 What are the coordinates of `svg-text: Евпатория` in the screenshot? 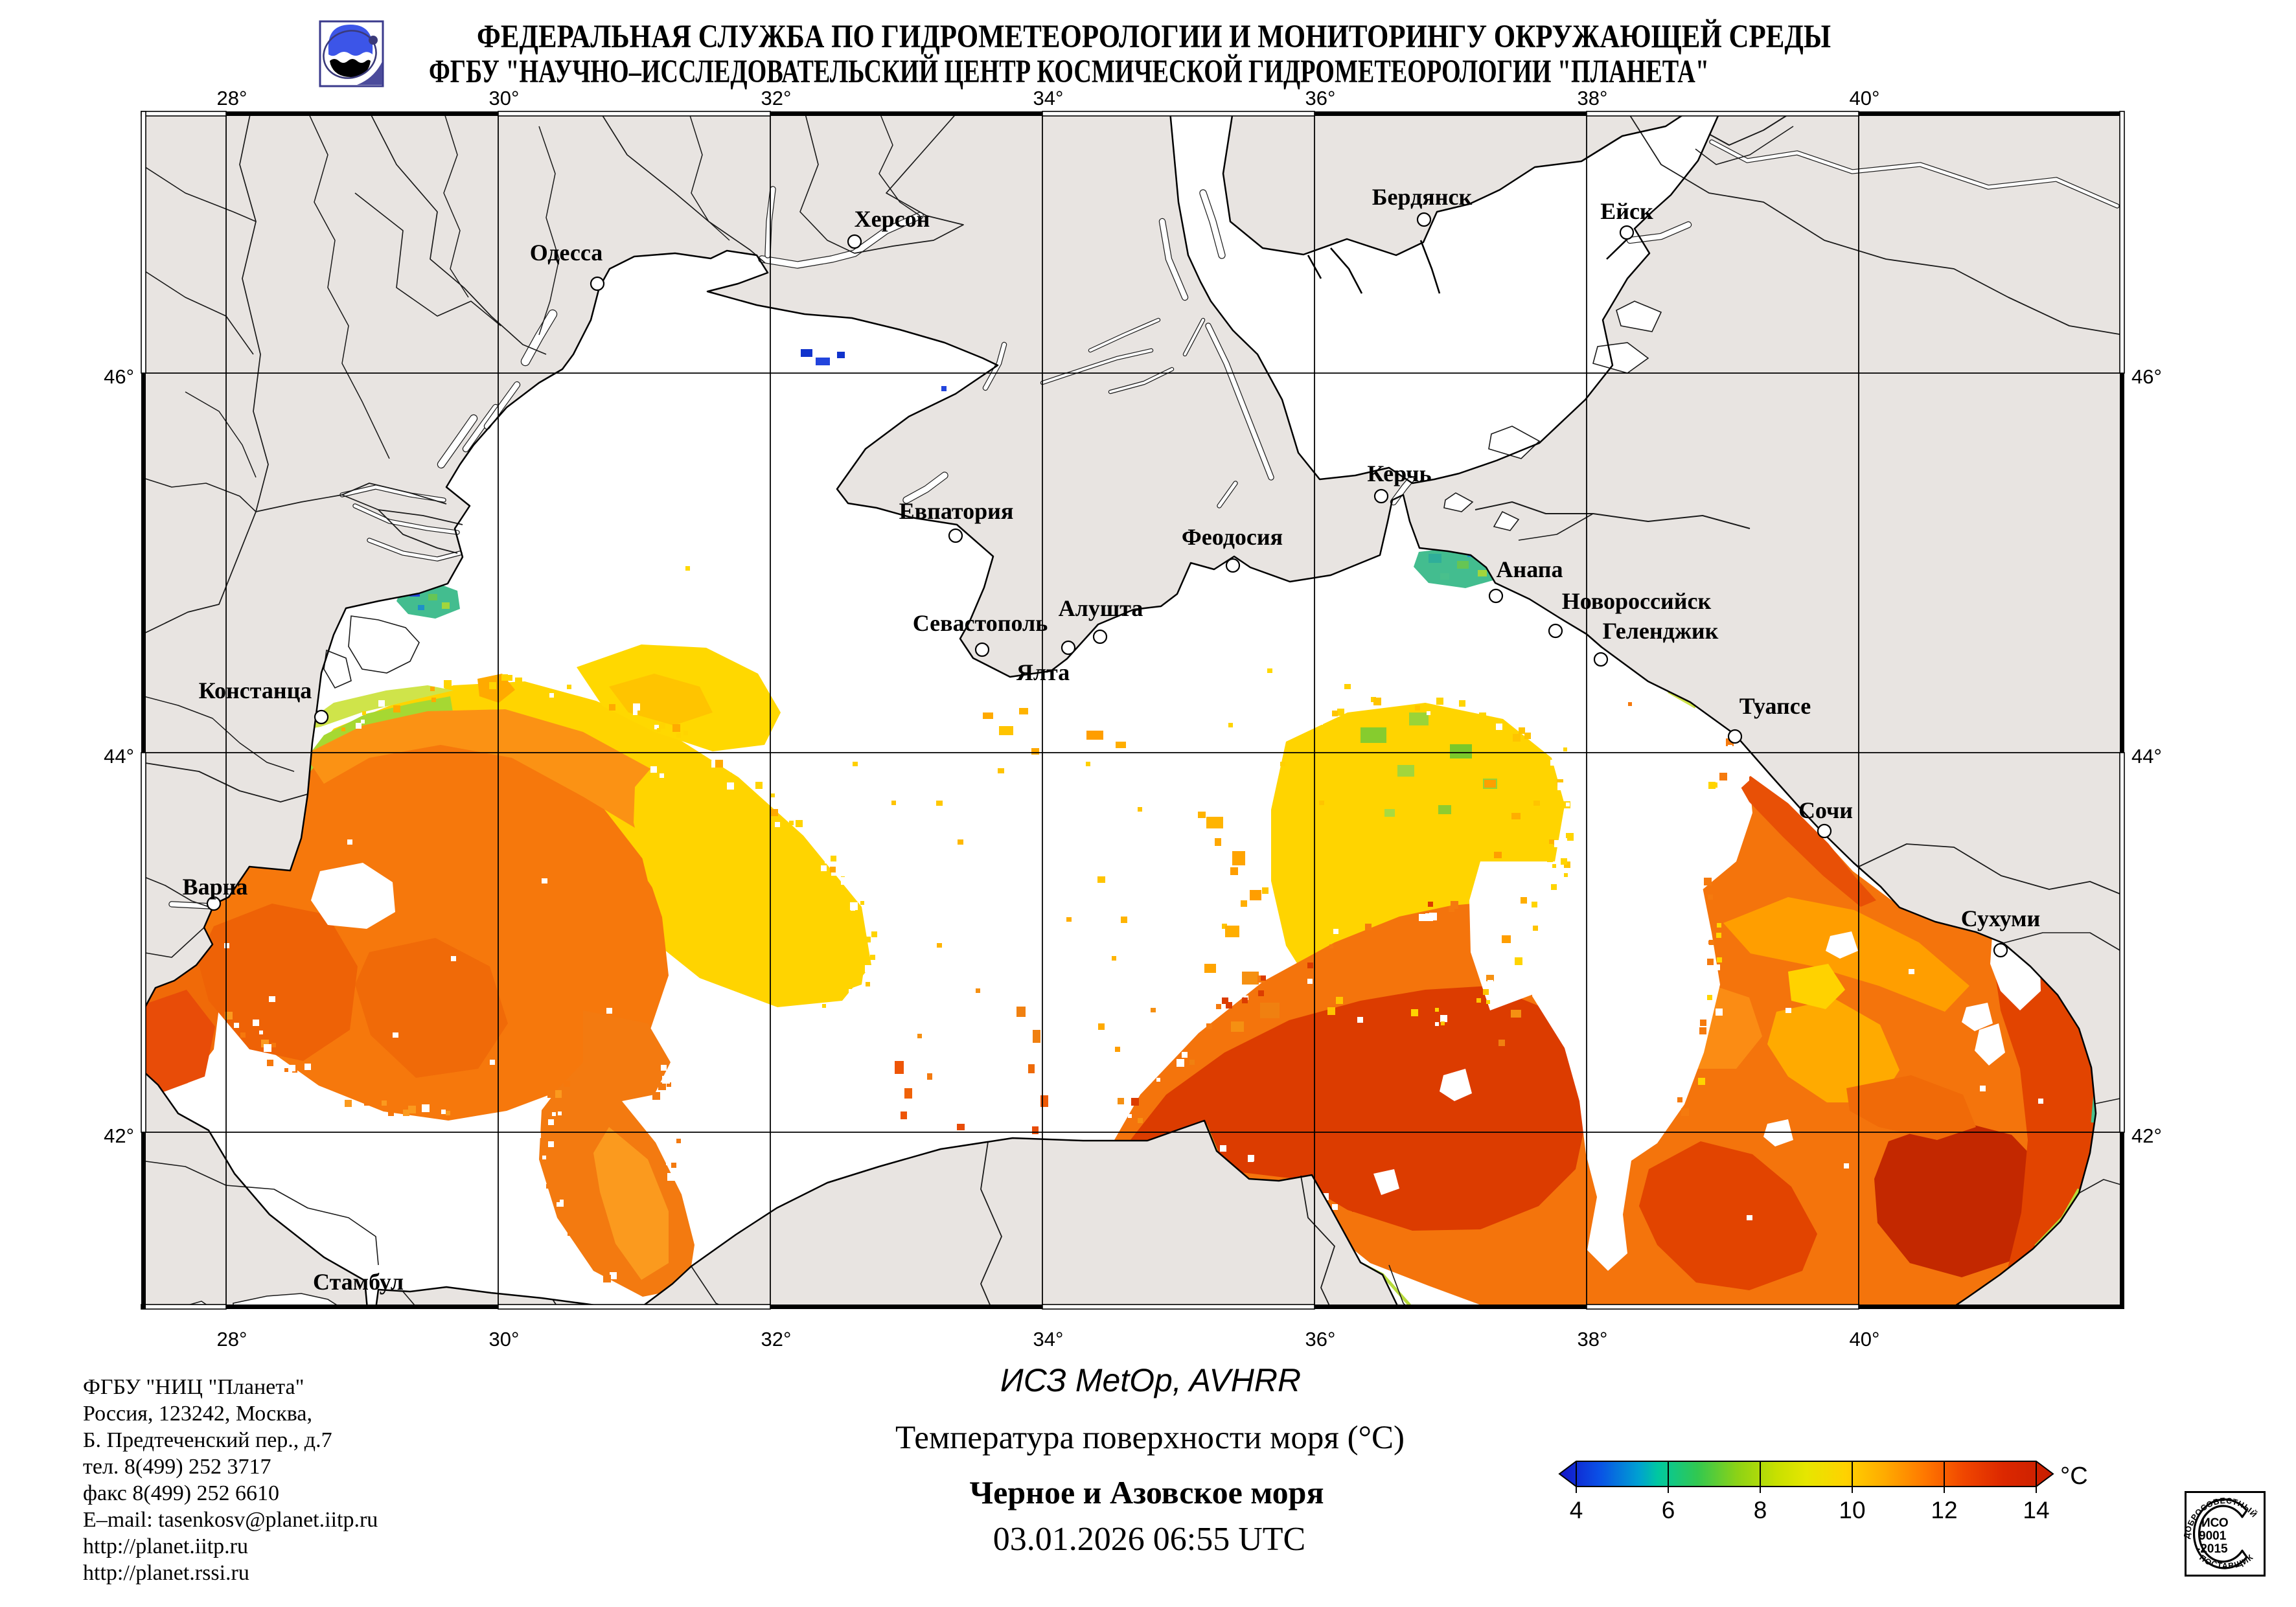 It's located at (956, 511).